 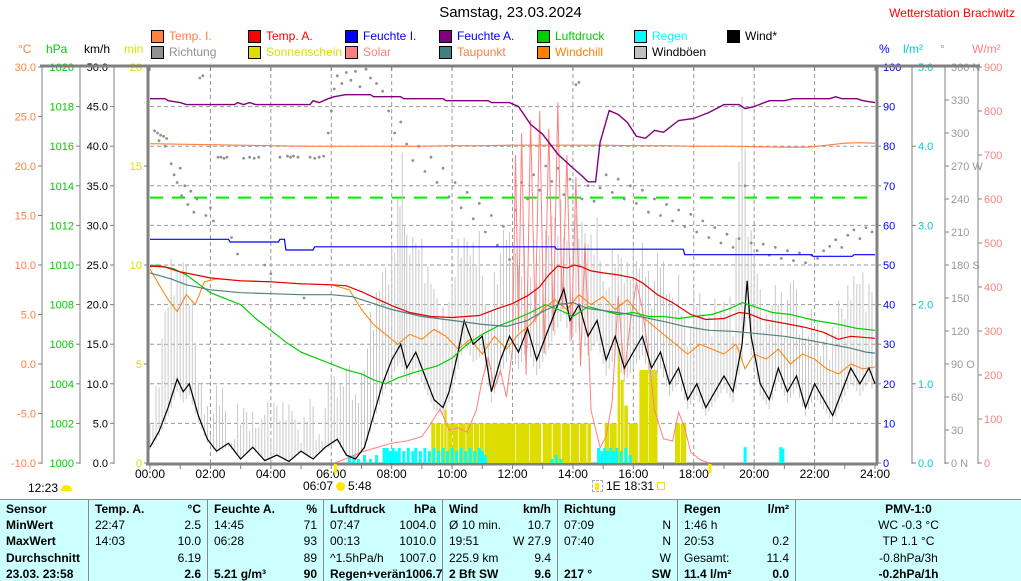 I want to click on table-cell: 07:09, so click(x=579, y=525).